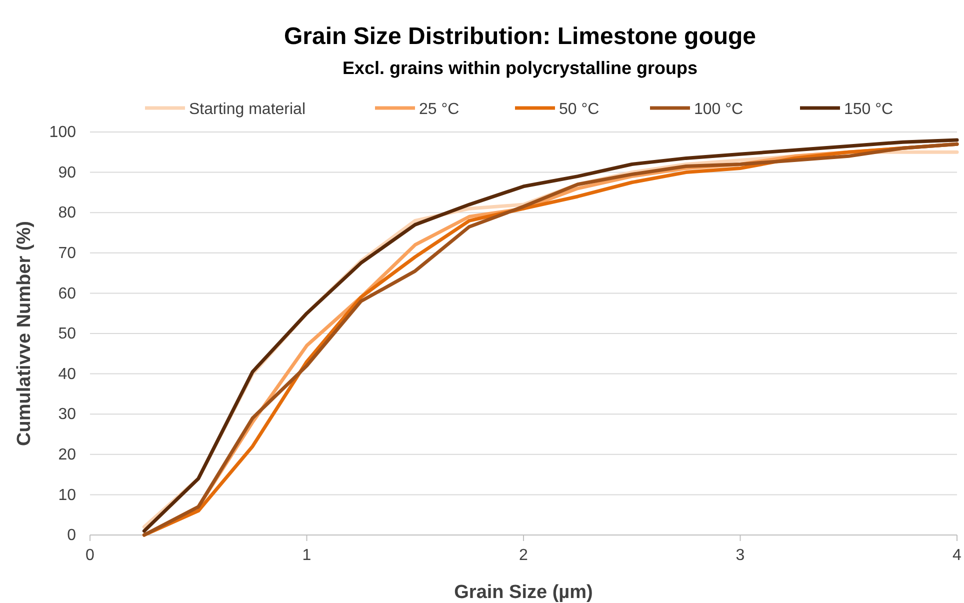 Image resolution: width=964 pixels, height=603 pixels. Describe the element at coordinates (67, 293) in the screenshot. I see `y-tick-label: 60` at that location.